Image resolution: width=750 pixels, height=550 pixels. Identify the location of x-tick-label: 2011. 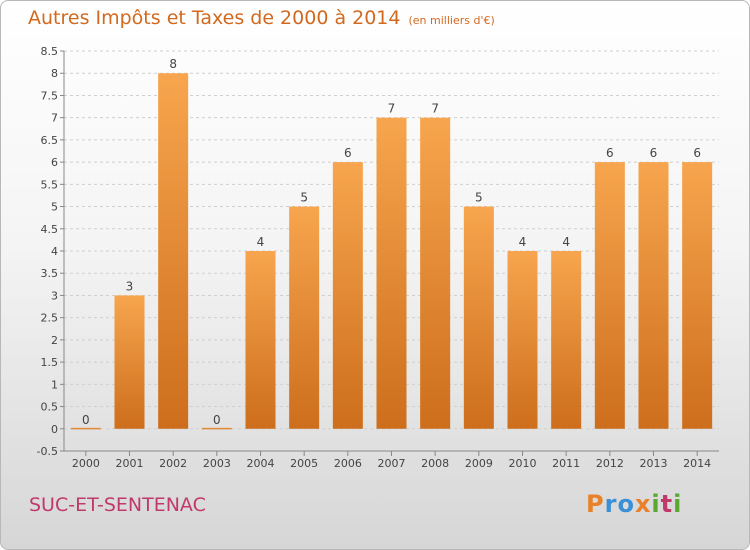
(566, 463).